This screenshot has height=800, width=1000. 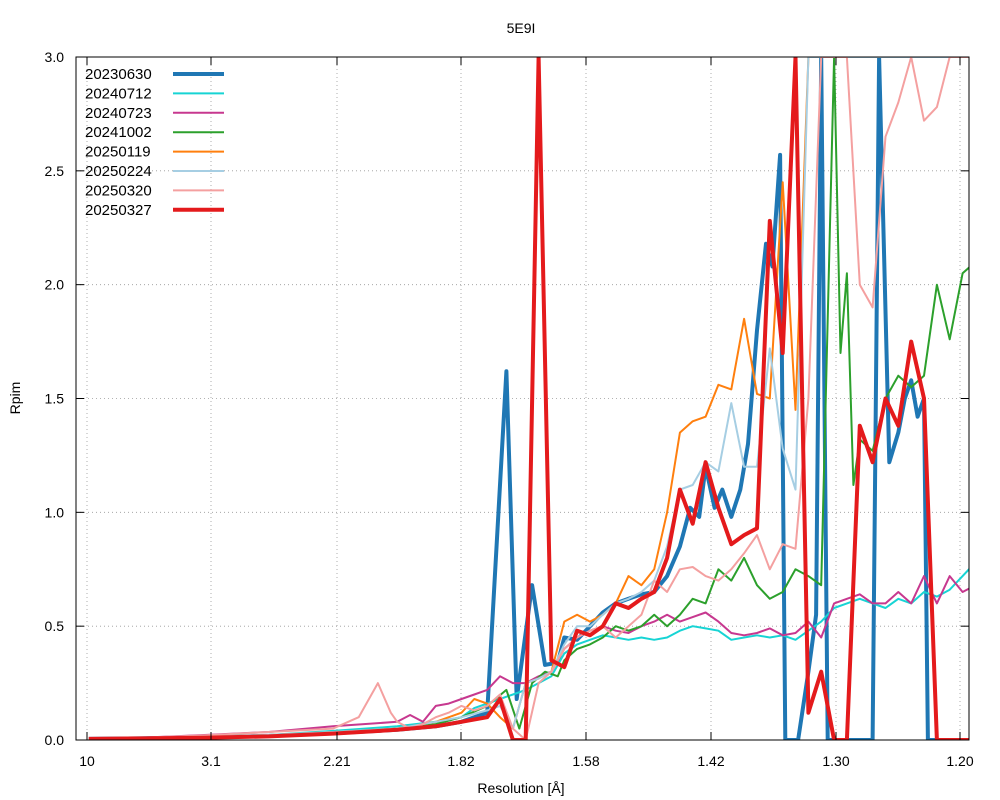 What do you see at coordinates (959, 761) in the screenshot?
I see `x-tick-label: 1.20` at bounding box center [959, 761].